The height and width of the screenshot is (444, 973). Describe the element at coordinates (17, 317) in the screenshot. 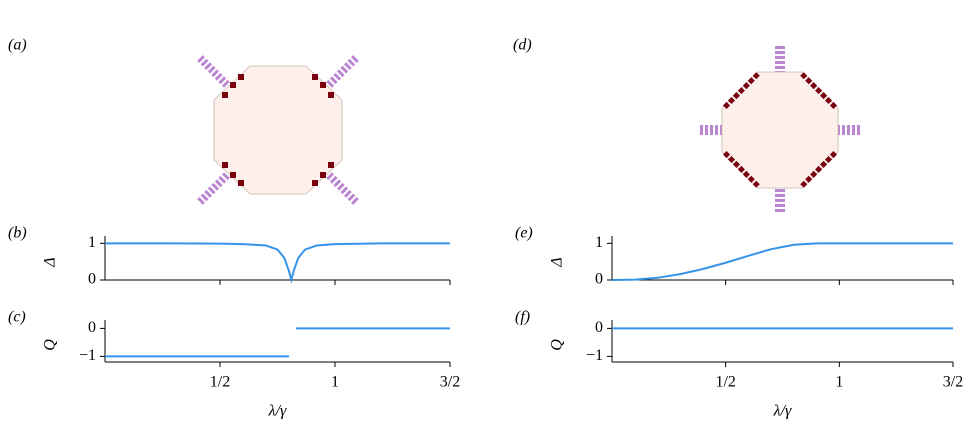

I see `panel-label: (c)` at that location.